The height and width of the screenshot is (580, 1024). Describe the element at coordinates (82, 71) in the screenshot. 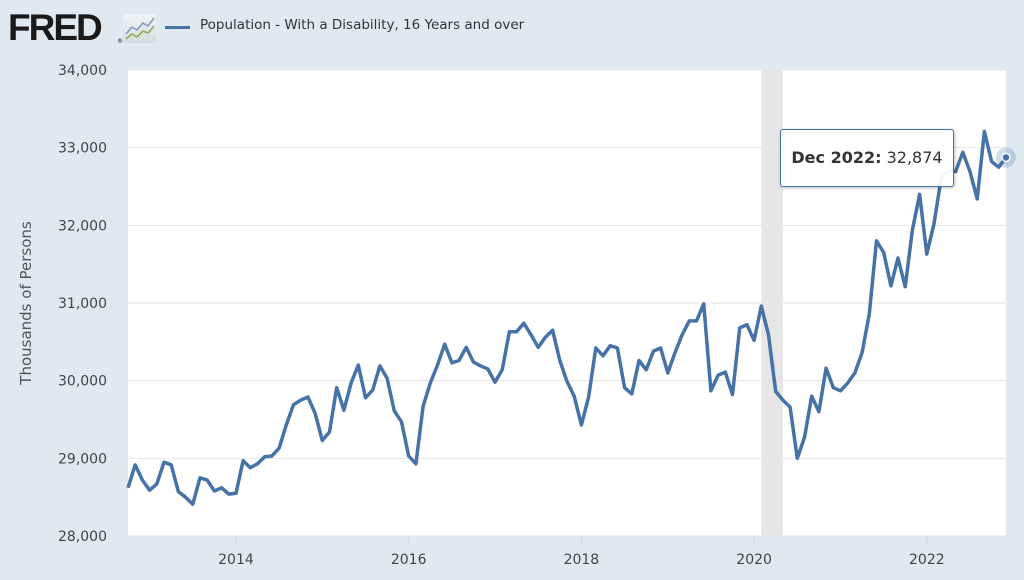

I see `y-tick-label: 34,000` at that location.